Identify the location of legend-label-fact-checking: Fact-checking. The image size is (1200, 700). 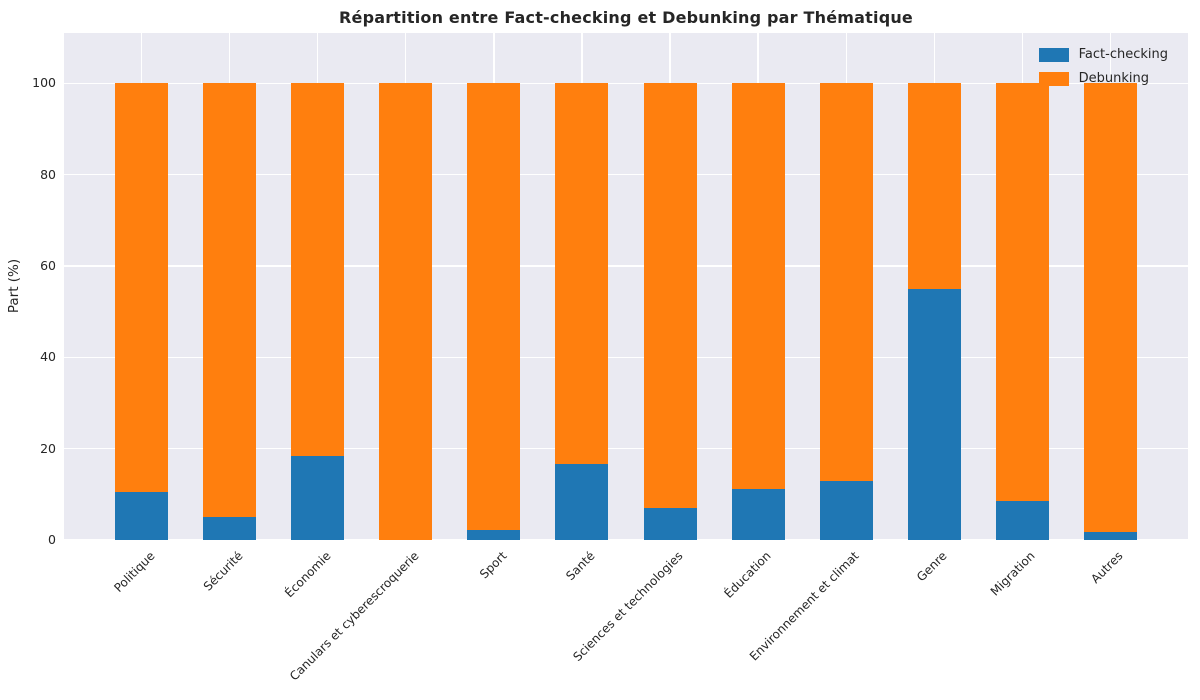
(1123, 54).